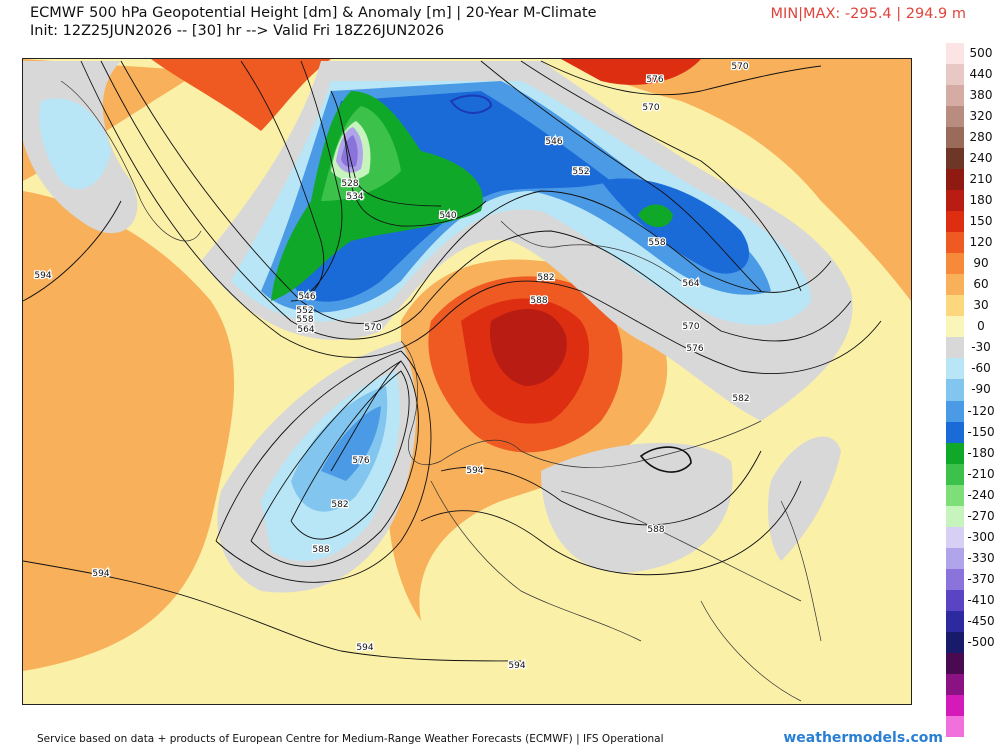  Describe the element at coordinates (981, 620) in the screenshot. I see `colorbar-label: -450` at that location.